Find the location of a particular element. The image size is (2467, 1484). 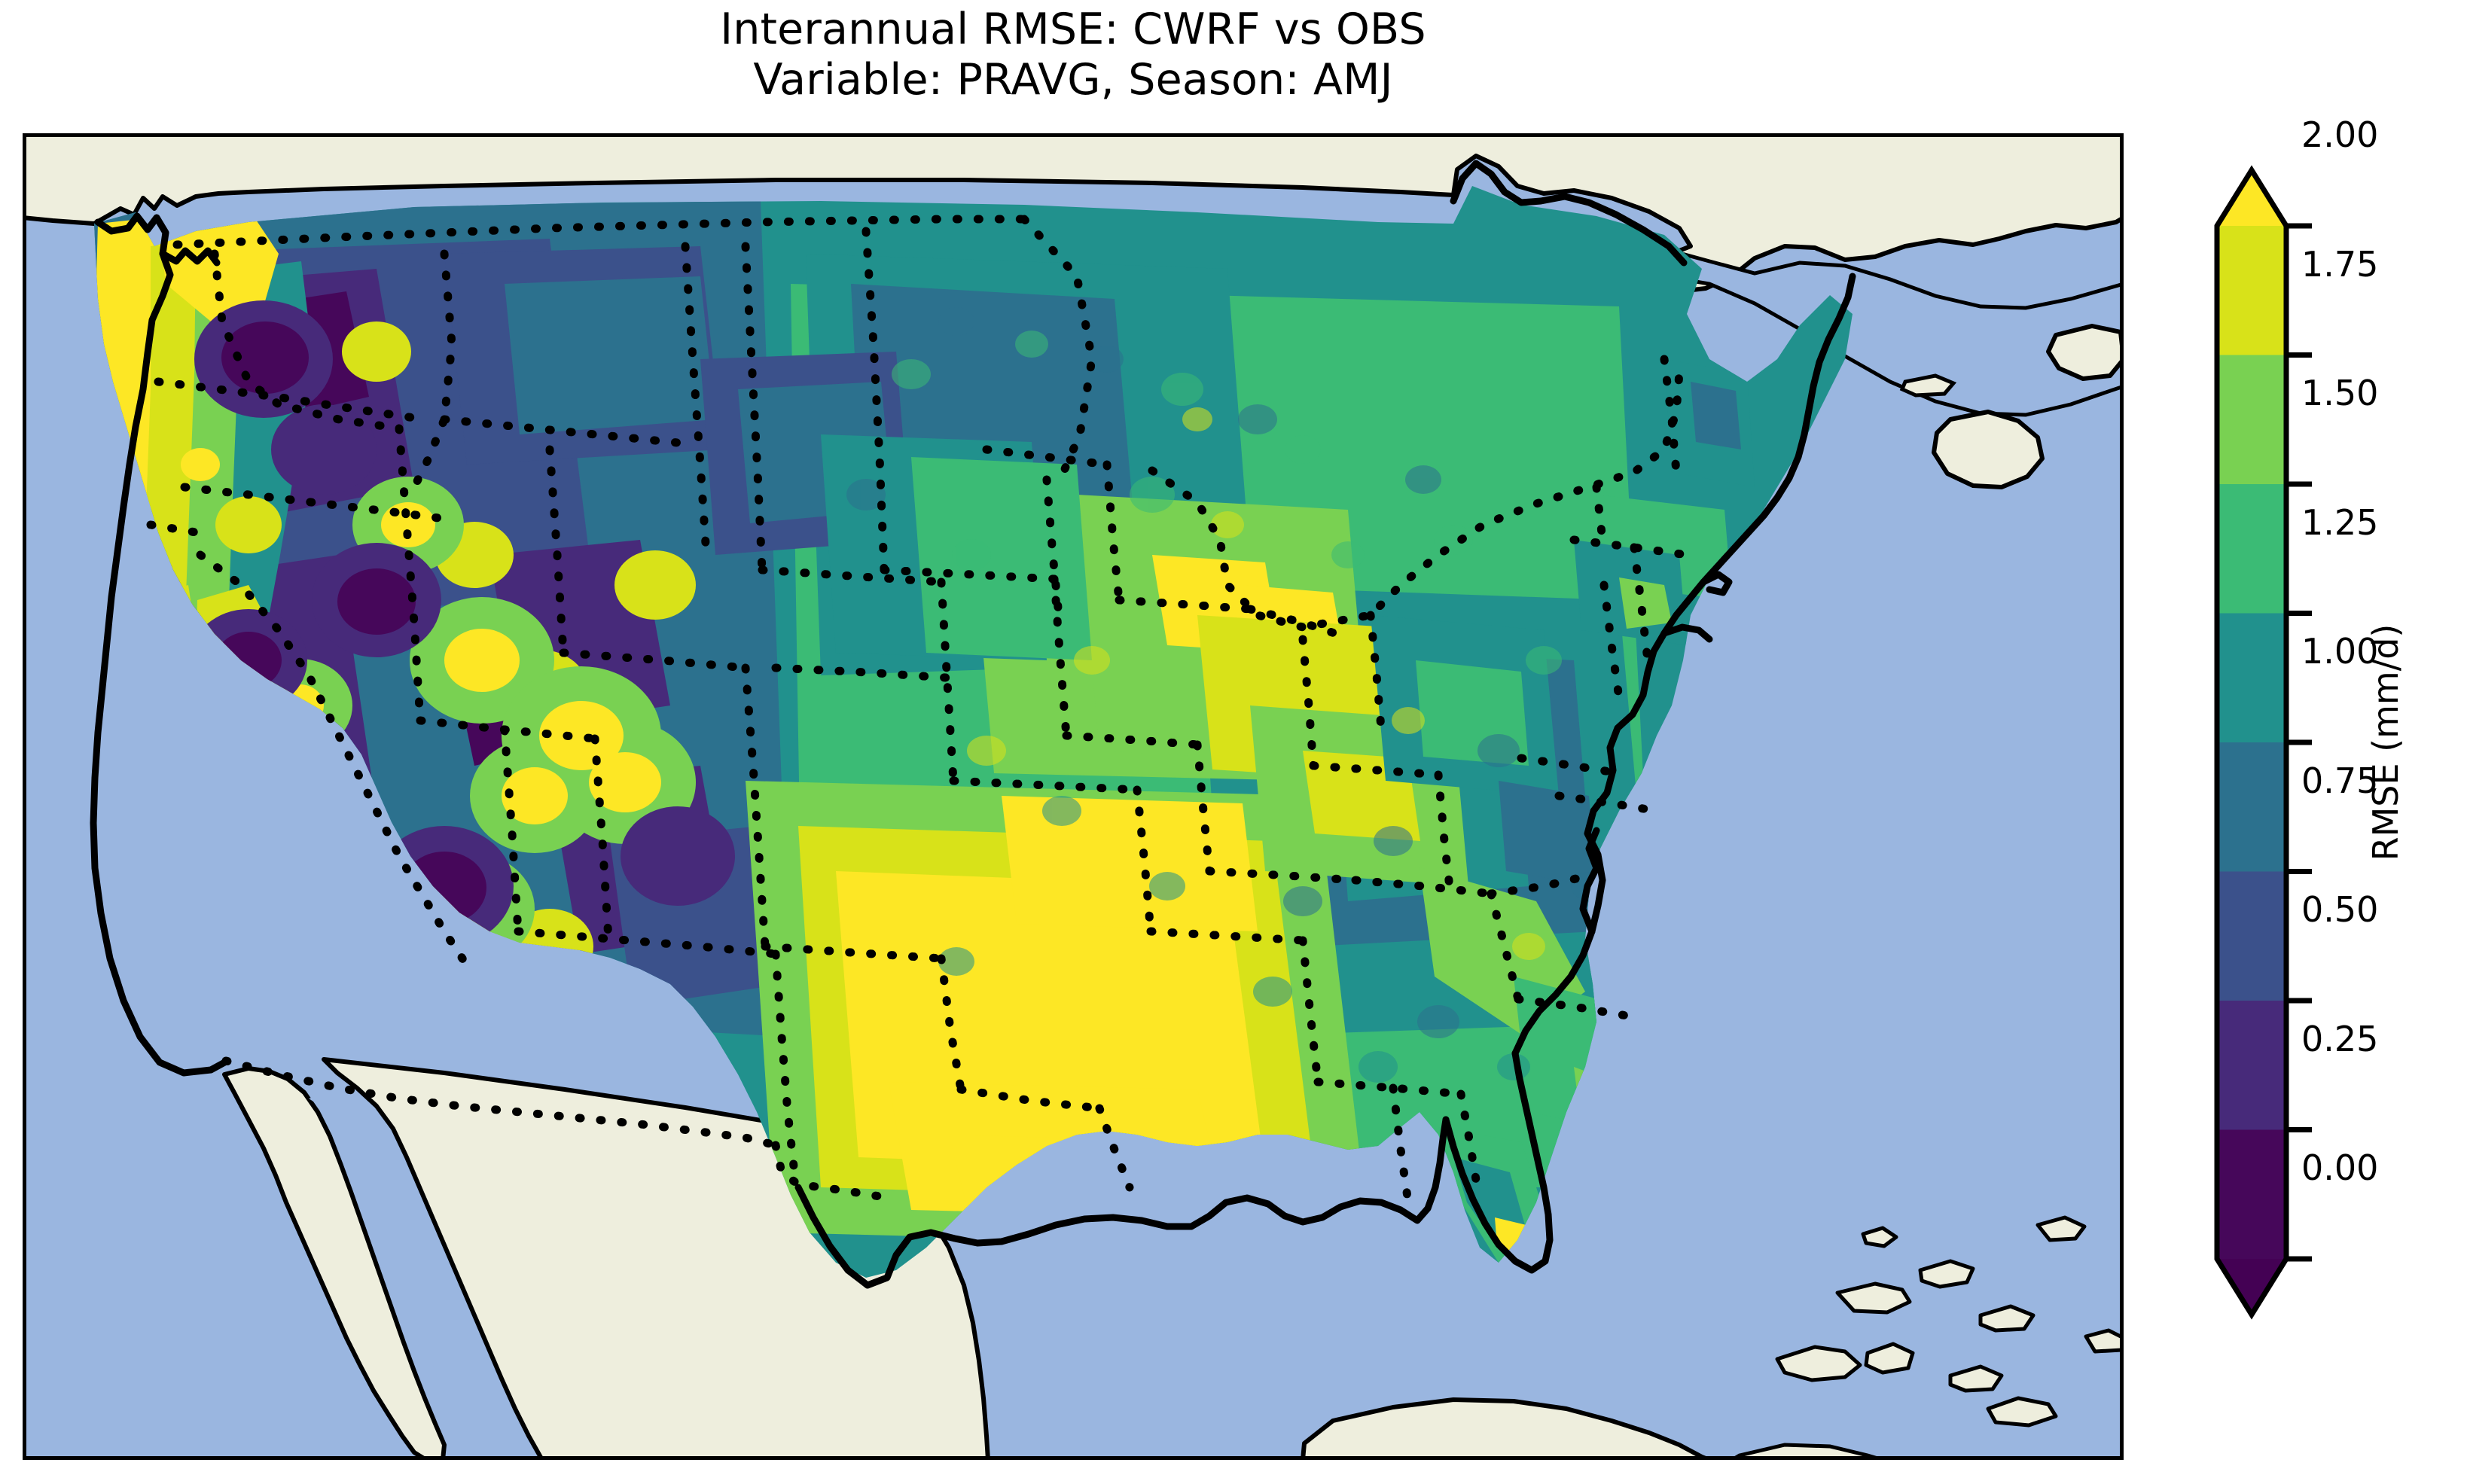

land-north-america is located at coordinates (1073, 215).